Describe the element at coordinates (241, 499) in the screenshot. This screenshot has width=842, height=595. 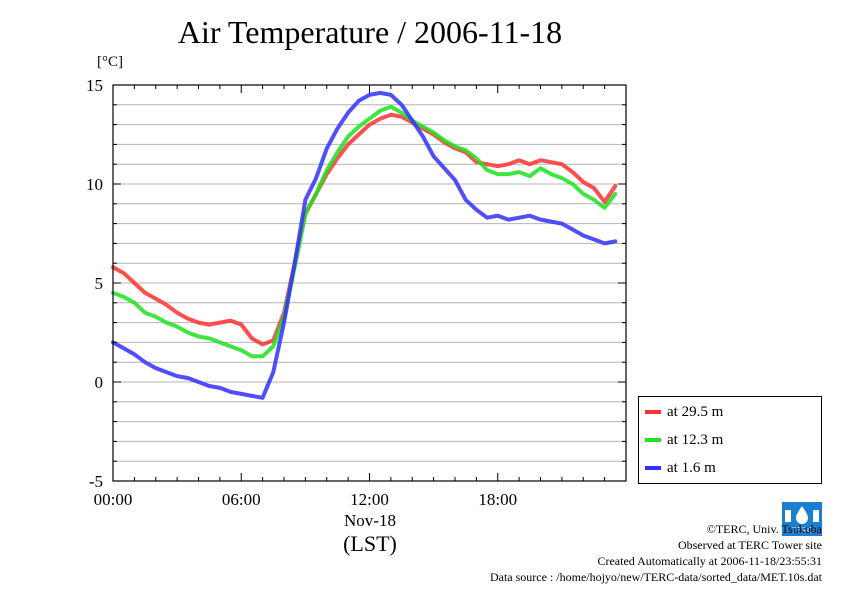
I see `x-tick-label: 06:00` at that location.